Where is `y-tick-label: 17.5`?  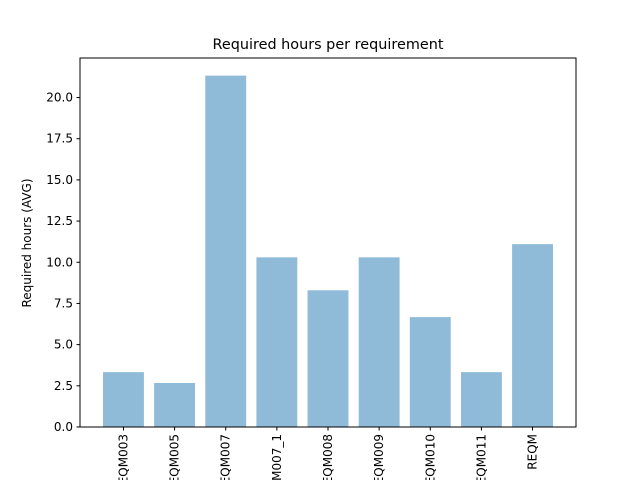 y-tick-label: 17.5 is located at coordinates (59, 139).